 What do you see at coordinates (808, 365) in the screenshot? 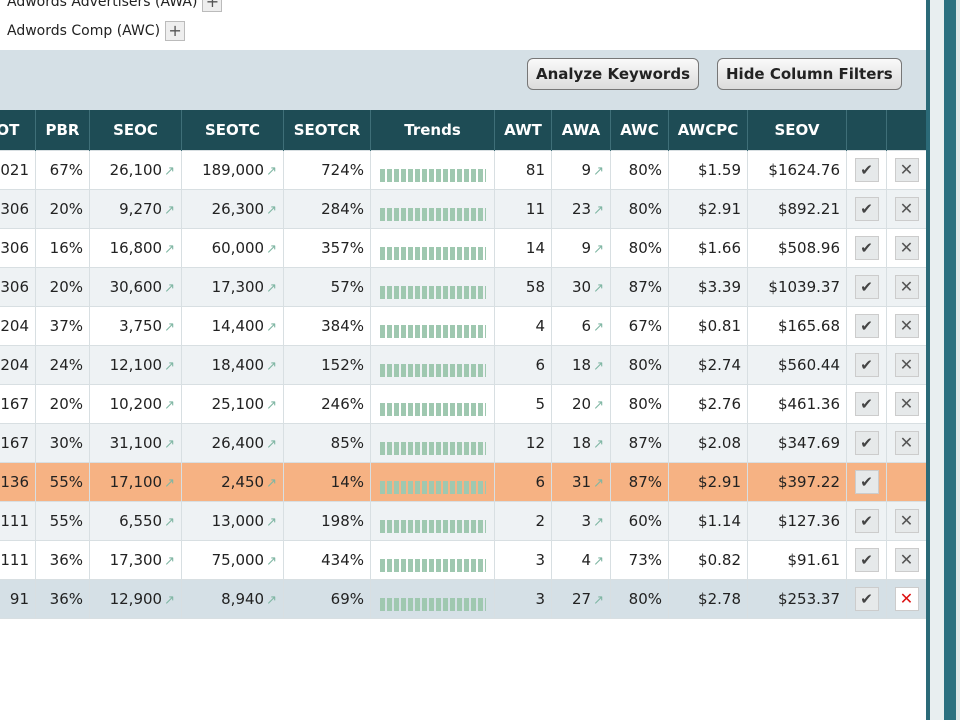
I see `cell-value: $560.44` at bounding box center [808, 365].